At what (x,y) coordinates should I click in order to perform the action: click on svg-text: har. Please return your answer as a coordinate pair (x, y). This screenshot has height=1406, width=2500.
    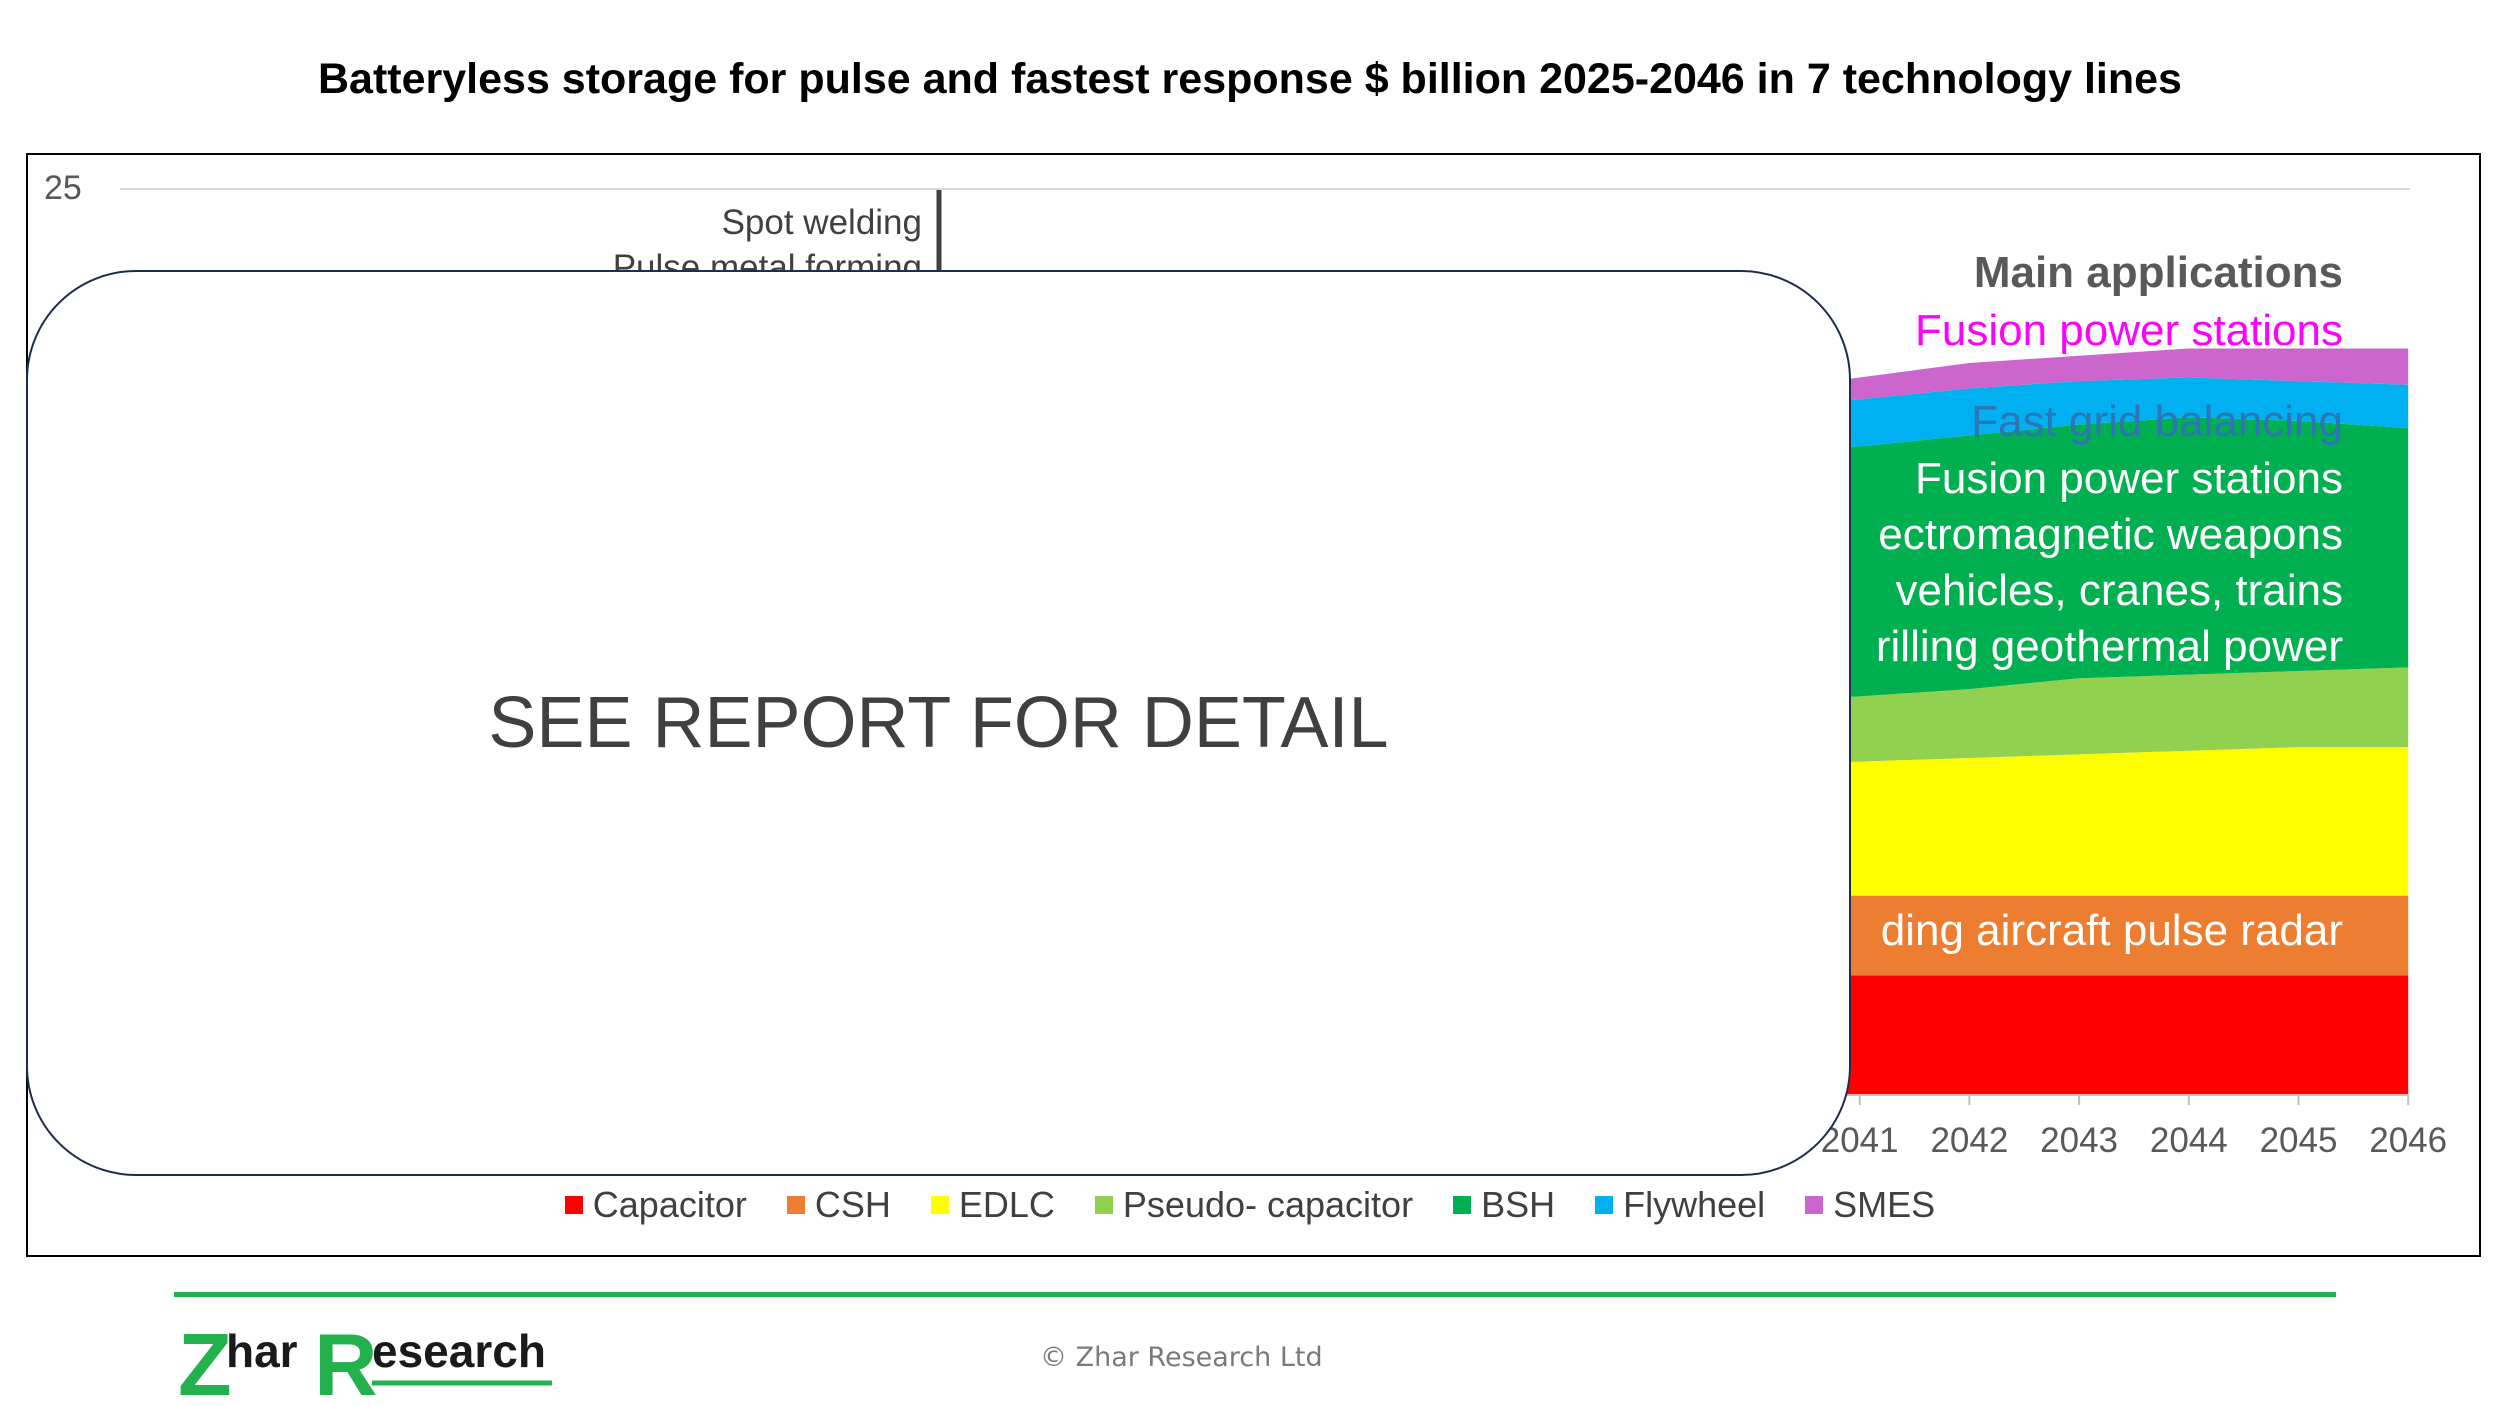
    Looking at the image, I should click on (262, 1351).